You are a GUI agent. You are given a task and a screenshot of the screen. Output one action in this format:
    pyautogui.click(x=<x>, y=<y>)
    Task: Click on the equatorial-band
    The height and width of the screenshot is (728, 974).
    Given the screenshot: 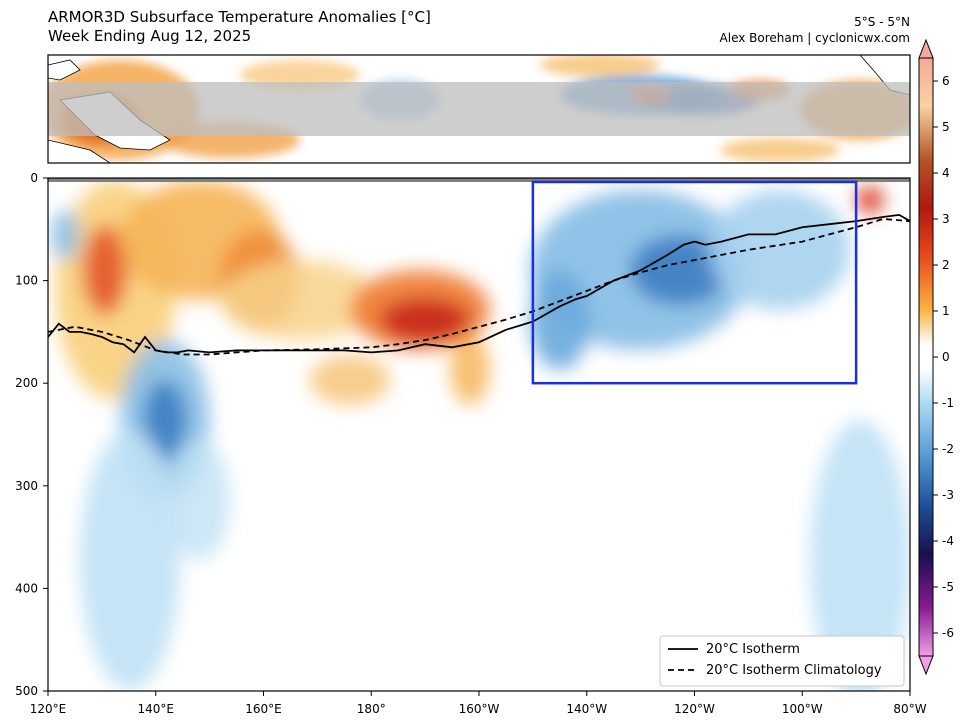 What is the action you would take?
    pyautogui.click(x=479, y=109)
    